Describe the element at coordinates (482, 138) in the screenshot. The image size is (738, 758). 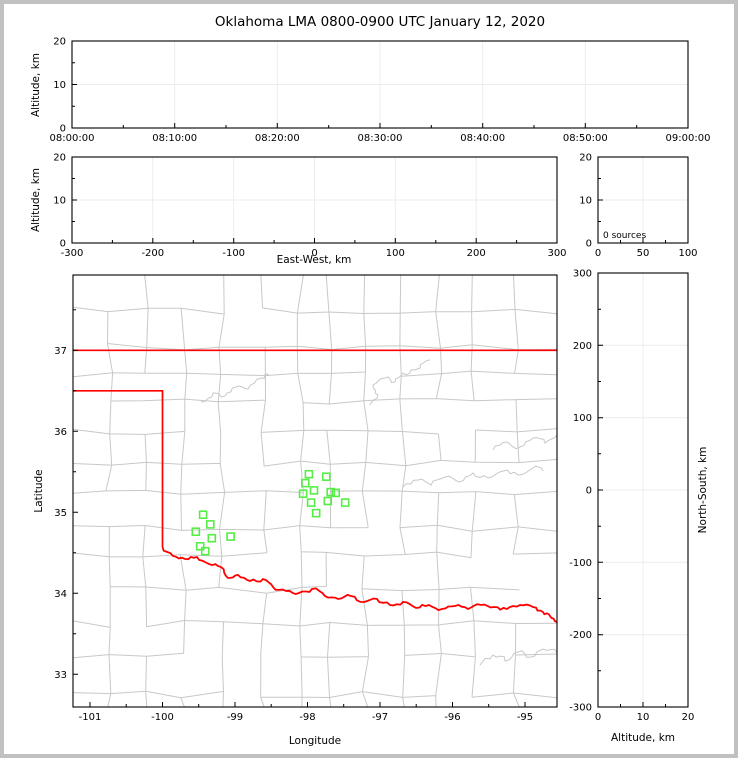
I see `x-tick-label: 08:40:00` at that location.